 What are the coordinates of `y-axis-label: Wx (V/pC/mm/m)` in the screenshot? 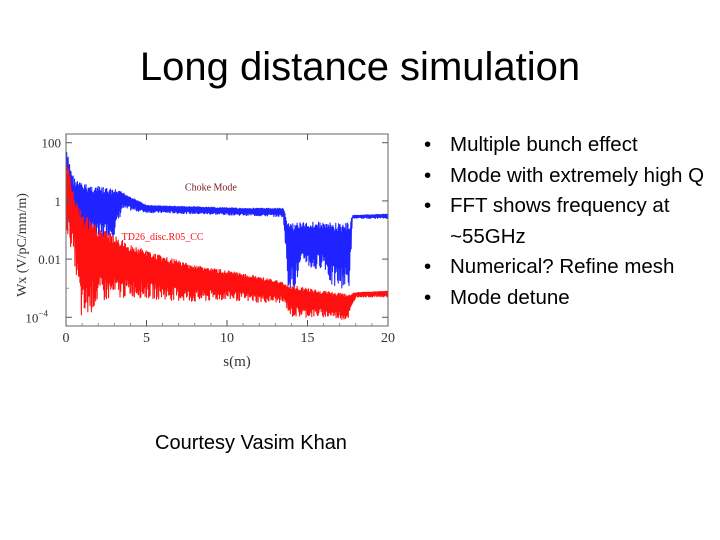 It's located at (22, 245).